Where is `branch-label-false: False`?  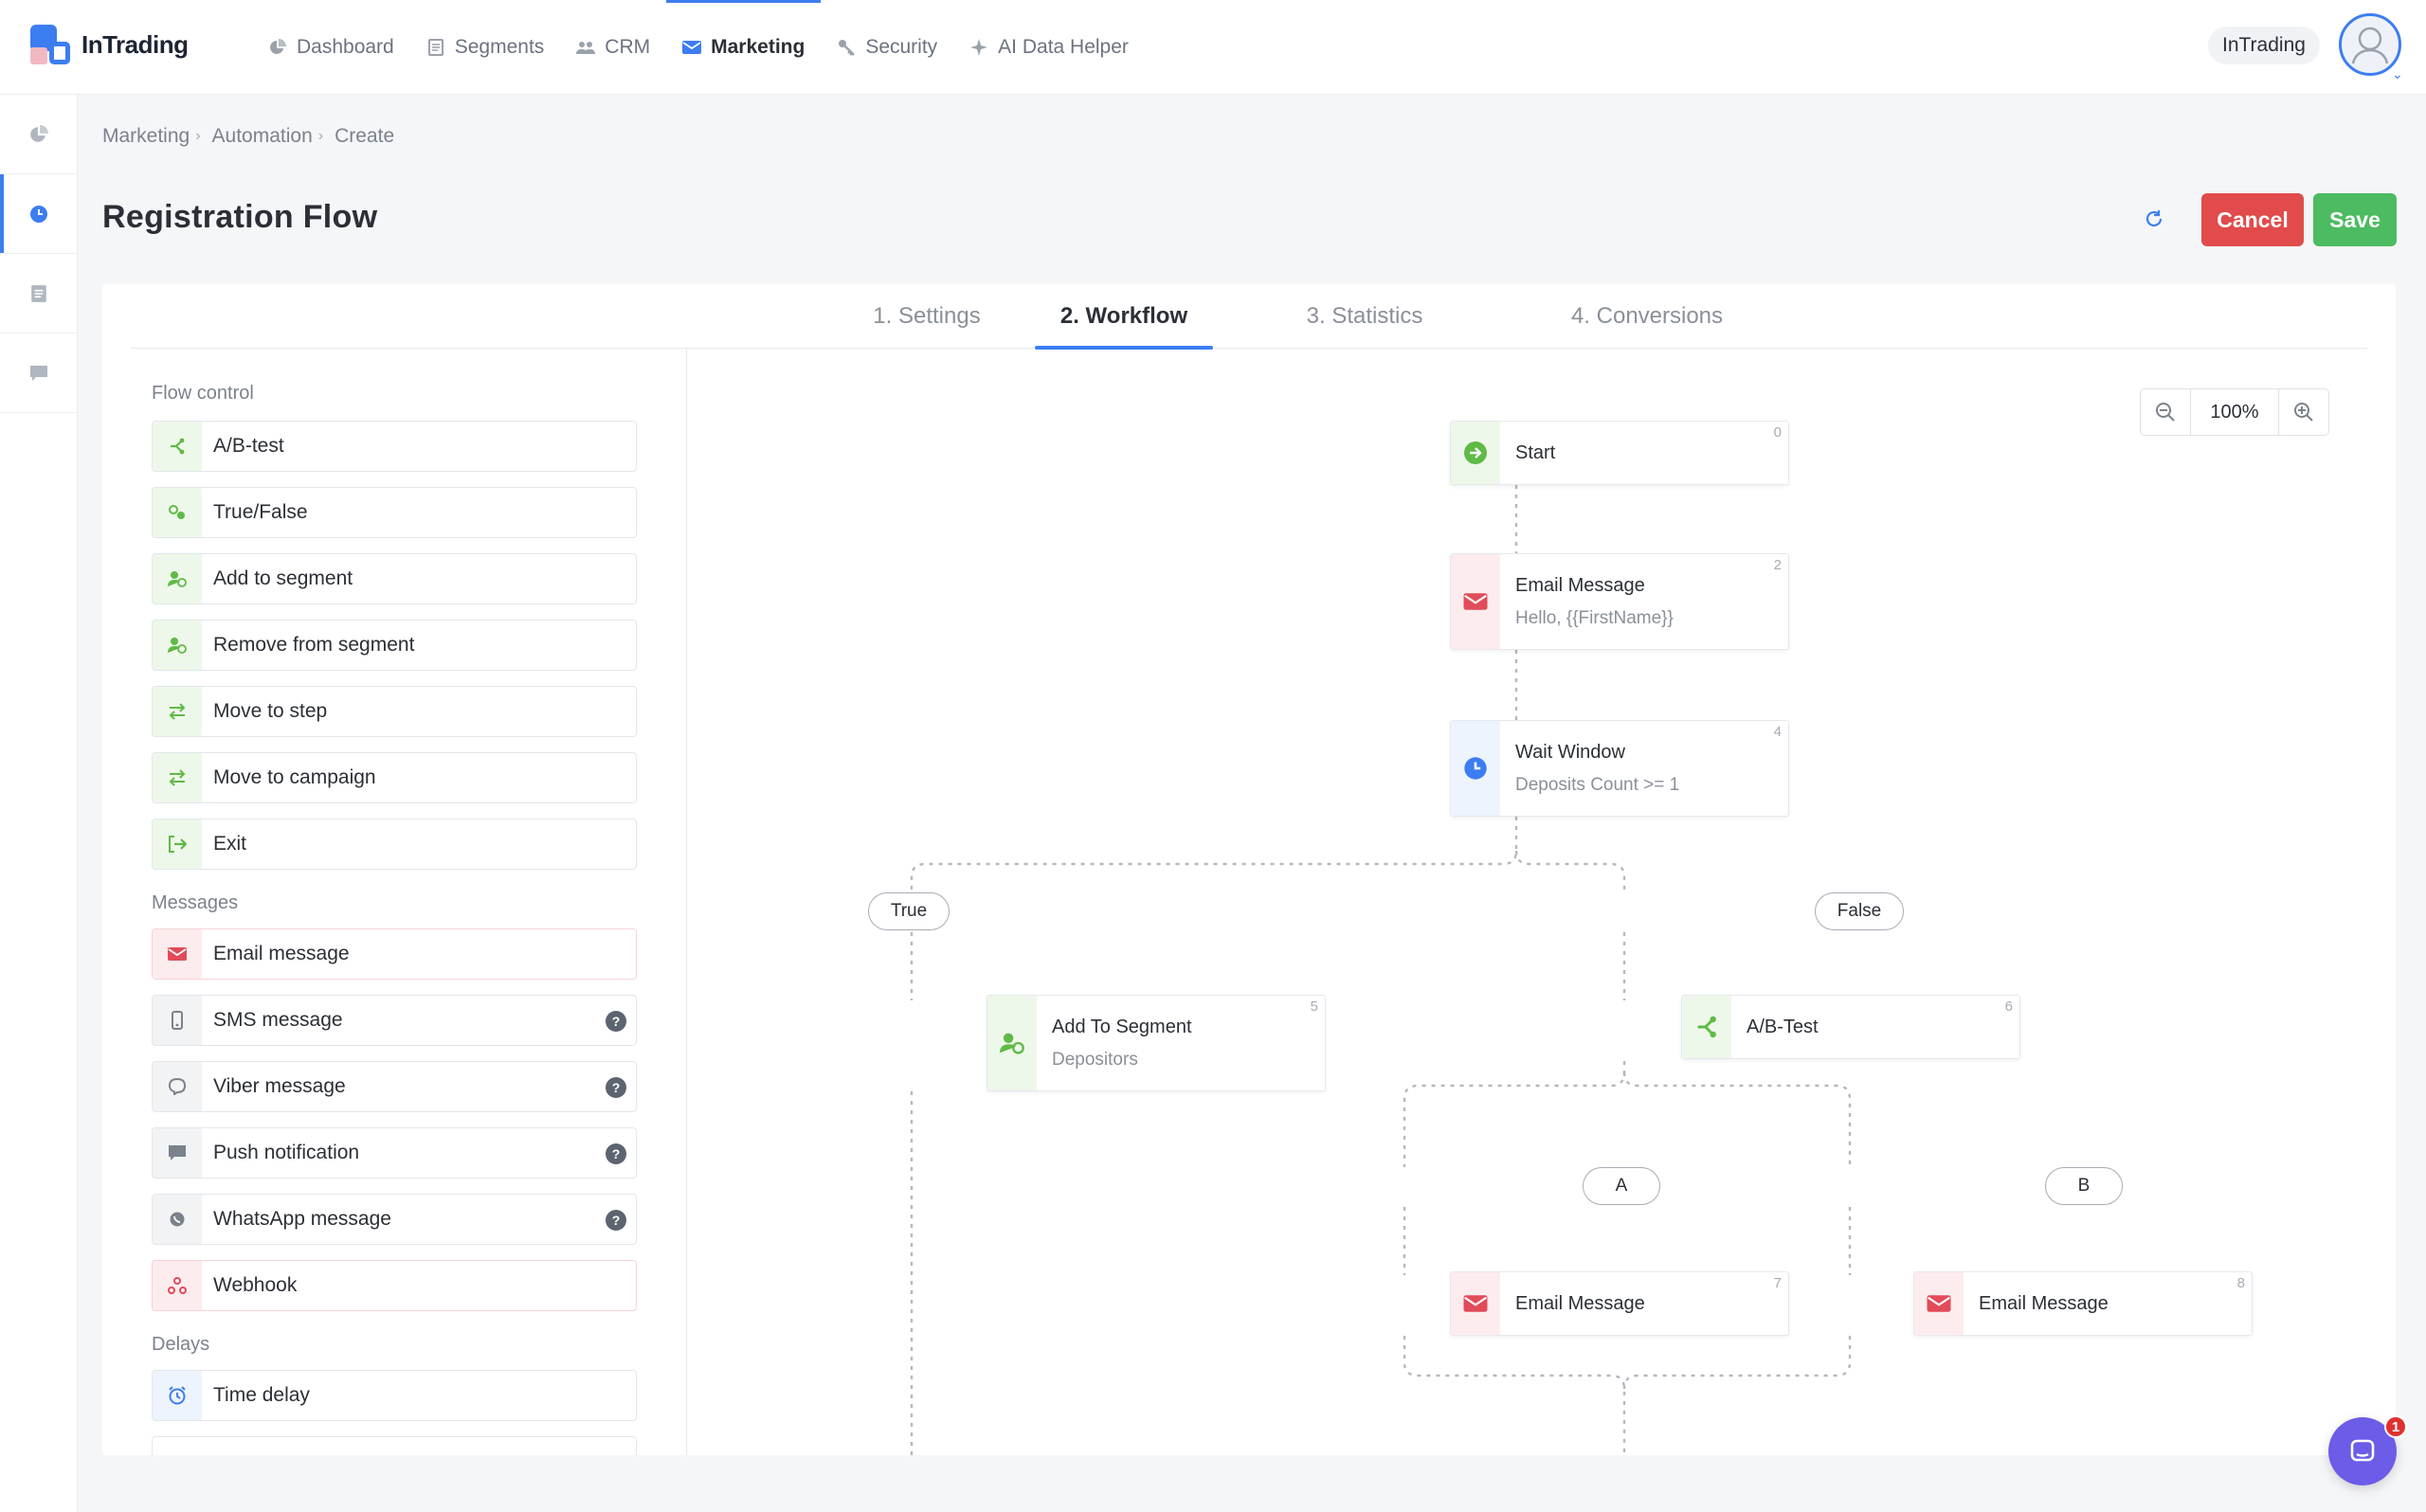 branch-label-false: False is located at coordinates (1859, 911).